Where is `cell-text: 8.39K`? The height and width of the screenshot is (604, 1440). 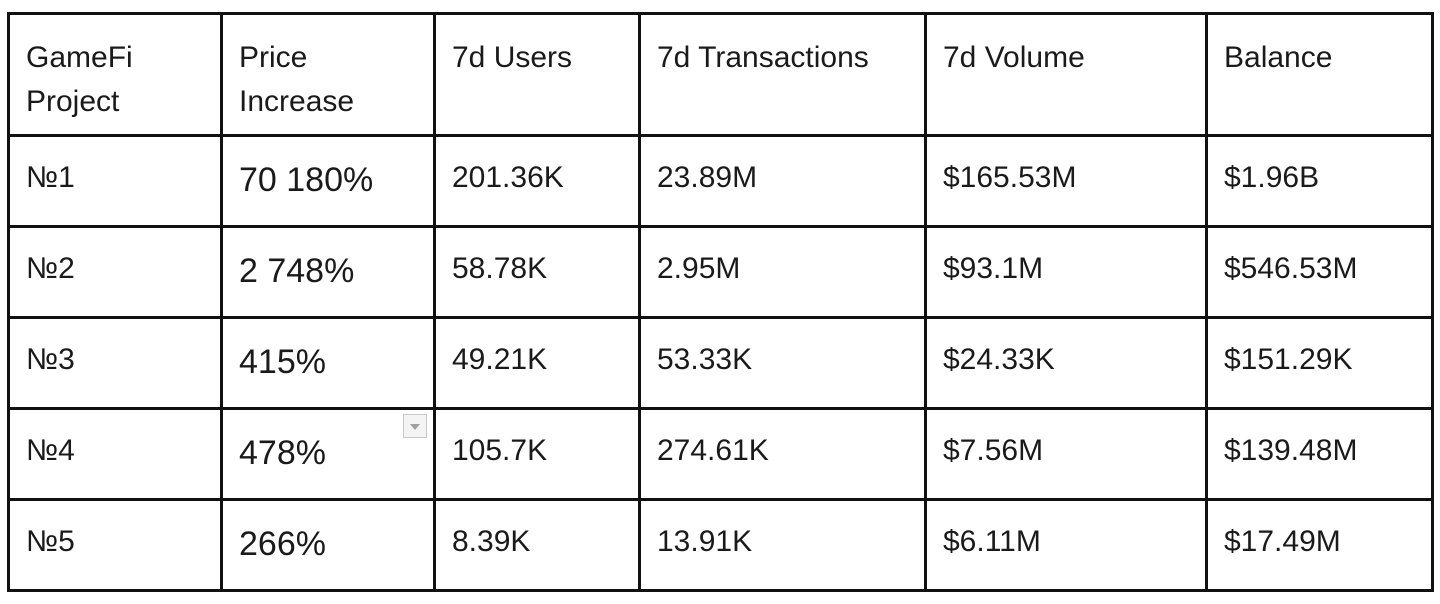 cell-text: 8.39K is located at coordinates (491, 541).